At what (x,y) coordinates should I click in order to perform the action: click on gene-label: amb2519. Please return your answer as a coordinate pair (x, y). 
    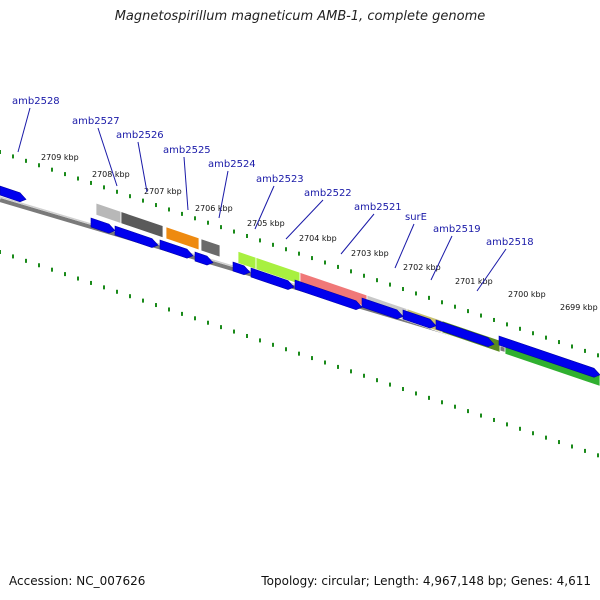
    Looking at the image, I should click on (457, 229).